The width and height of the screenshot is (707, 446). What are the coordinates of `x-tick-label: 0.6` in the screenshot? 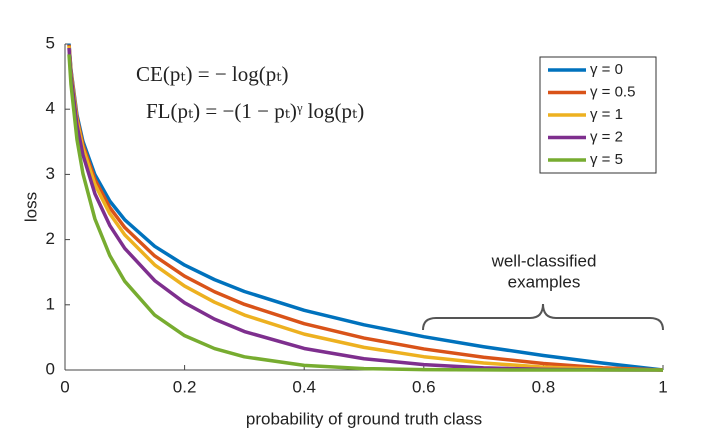 It's located at (424, 386).